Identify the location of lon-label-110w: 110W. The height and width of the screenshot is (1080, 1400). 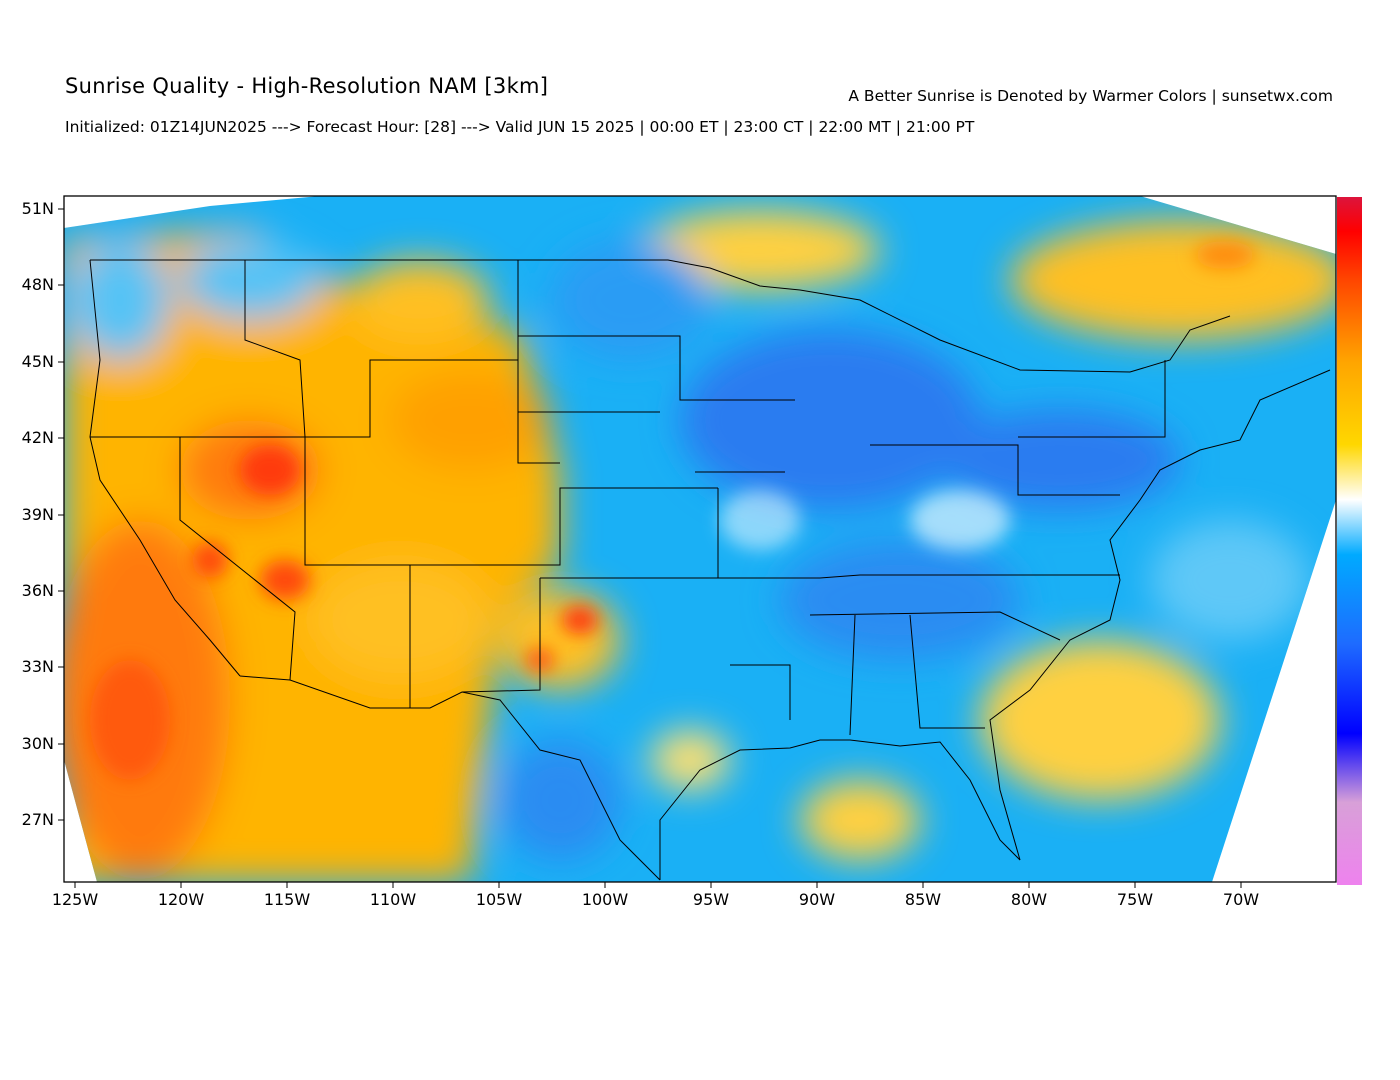
(393, 899).